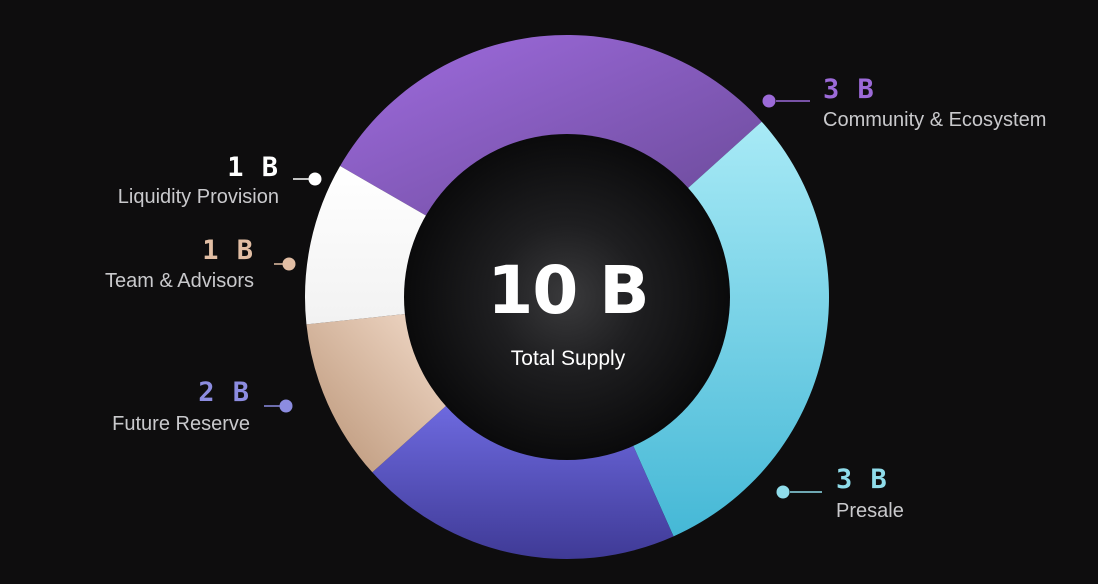 Image resolution: width=1098 pixels, height=584 pixels. I want to click on team-marker-dot, so click(289, 264).